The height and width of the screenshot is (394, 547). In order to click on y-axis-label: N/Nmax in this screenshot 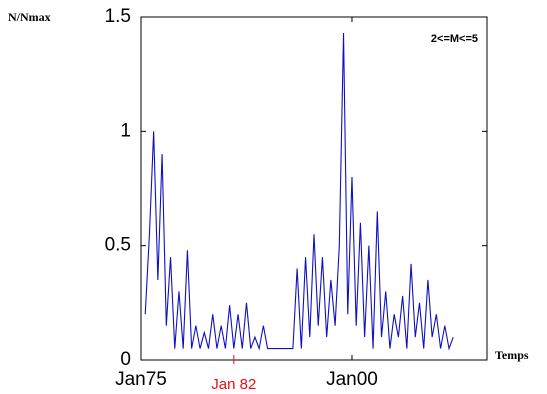, I will do `click(29, 17)`.